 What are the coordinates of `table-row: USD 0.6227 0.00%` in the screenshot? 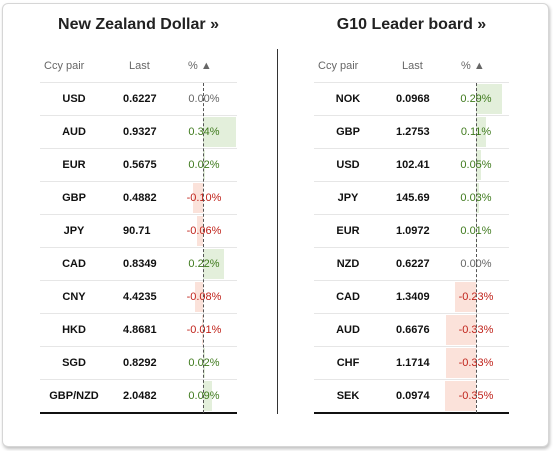 It's located at (138, 99).